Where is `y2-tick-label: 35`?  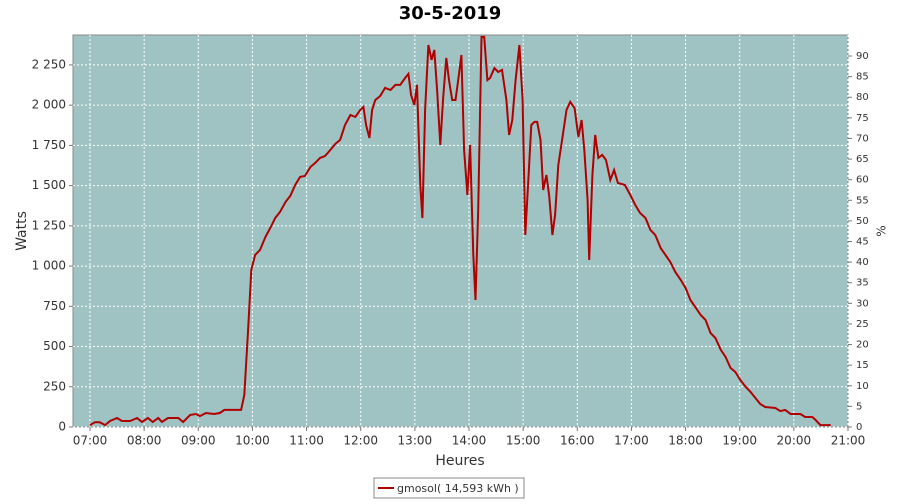 y2-tick-label: 35 is located at coordinates (862, 283).